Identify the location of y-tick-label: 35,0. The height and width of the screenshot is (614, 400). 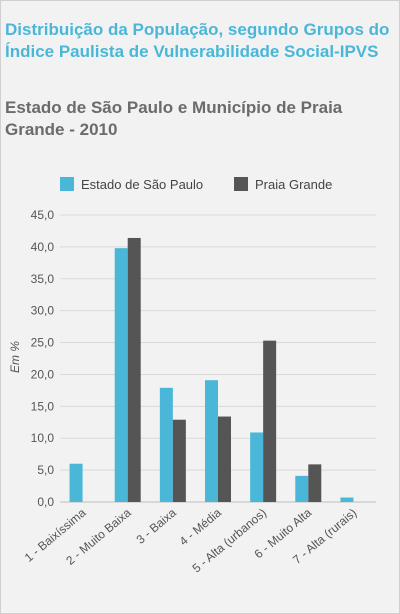
(43, 279).